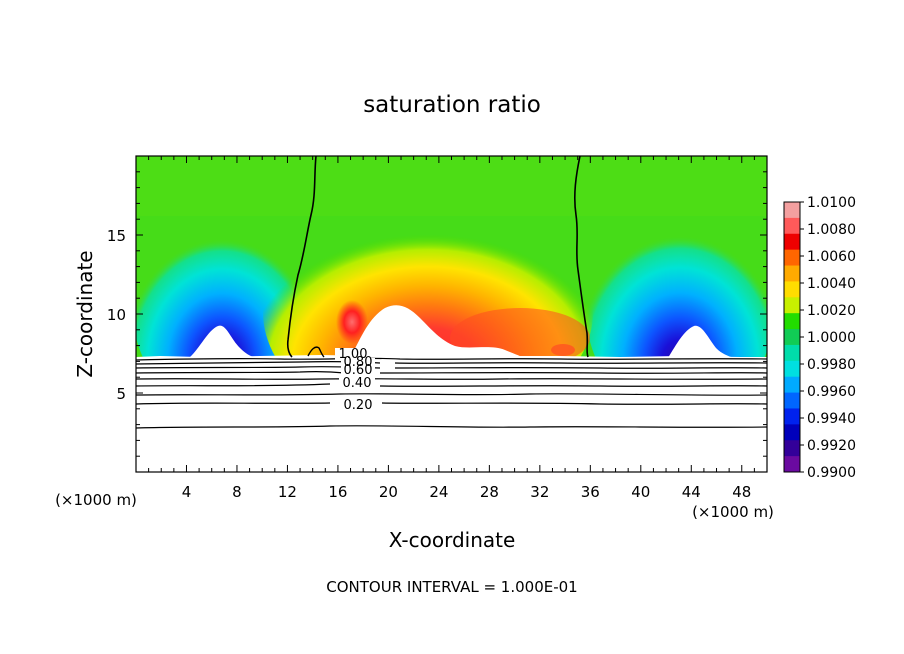  What do you see at coordinates (116, 315) in the screenshot?
I see `y-tick-label: 10` at bounding box center [116, 315].